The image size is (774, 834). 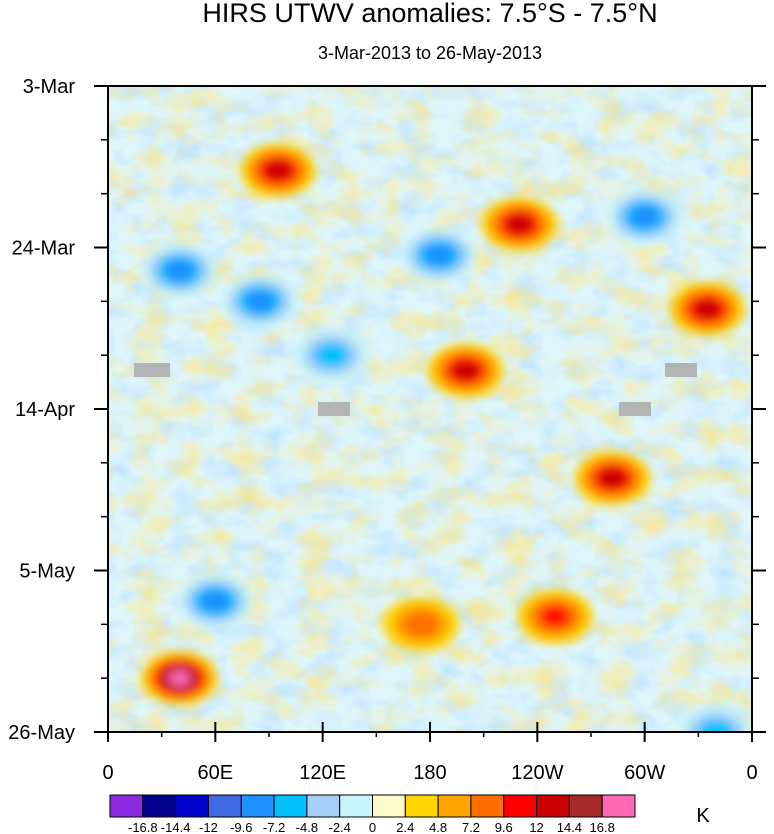 I want to click on colorbar-label: 12, so click(x=536, y=827).